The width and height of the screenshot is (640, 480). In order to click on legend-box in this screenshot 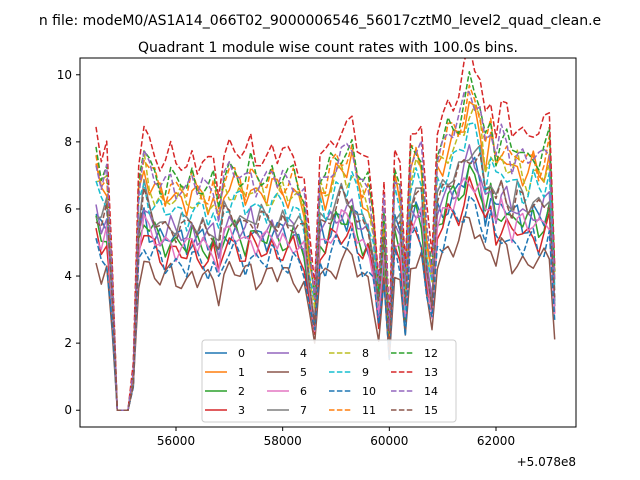, I will do `click(329, 381)`.